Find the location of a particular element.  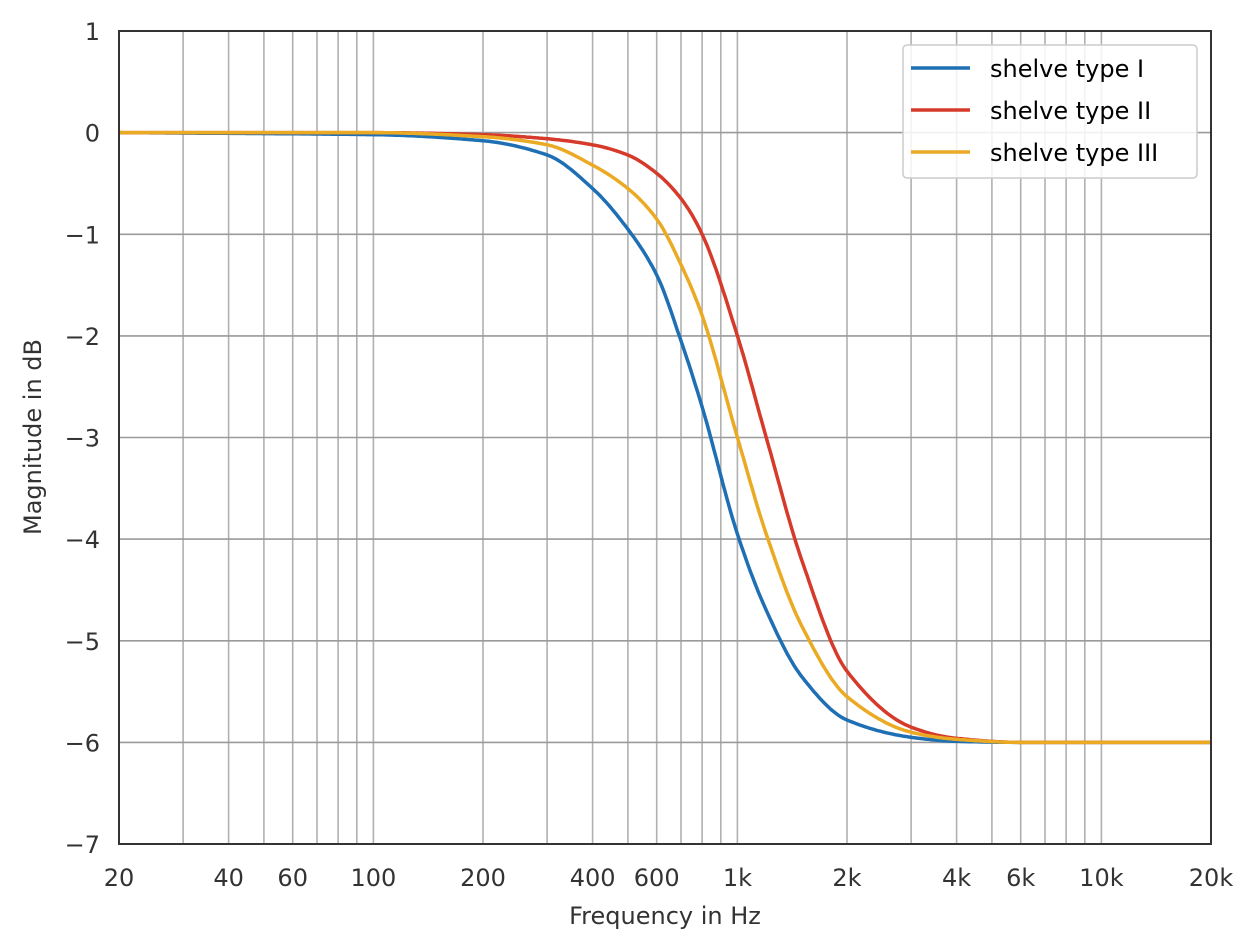

x-tick-label: 2k is located at coordinates (846, 878).